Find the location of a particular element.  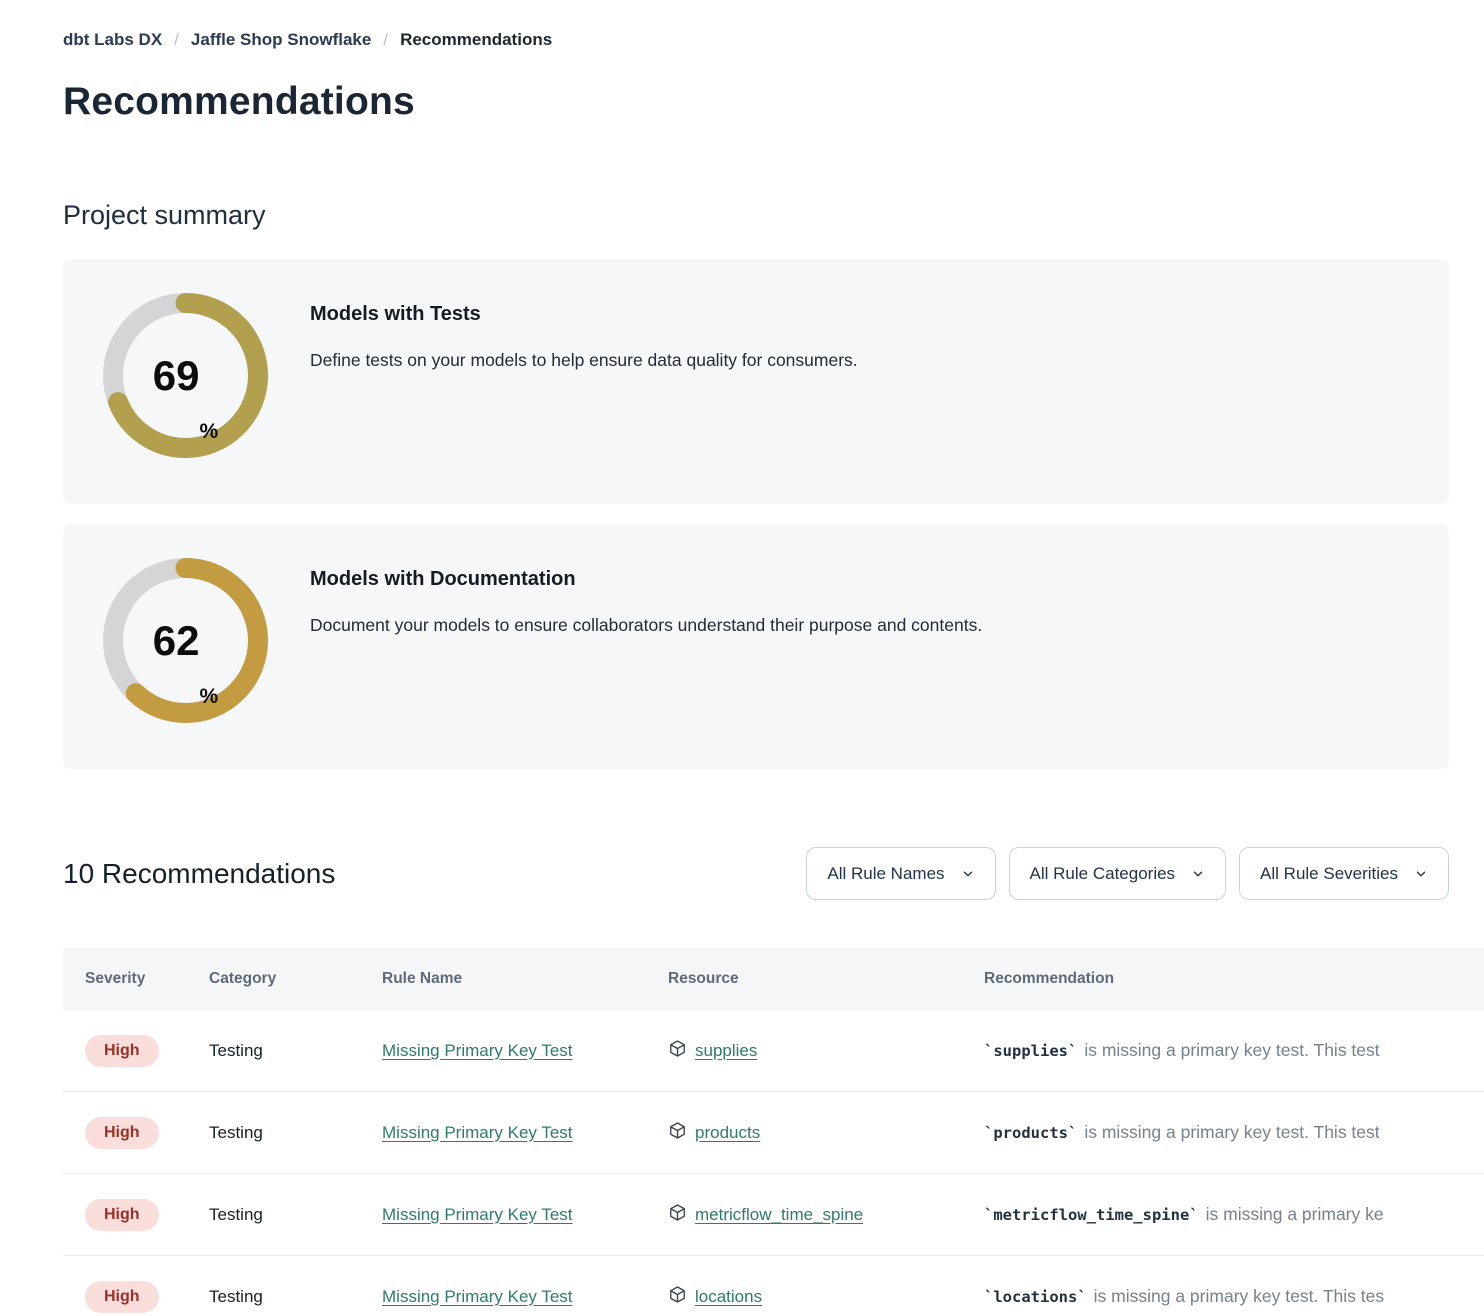

column-header-category: Category is located at coordinates (243, 978).